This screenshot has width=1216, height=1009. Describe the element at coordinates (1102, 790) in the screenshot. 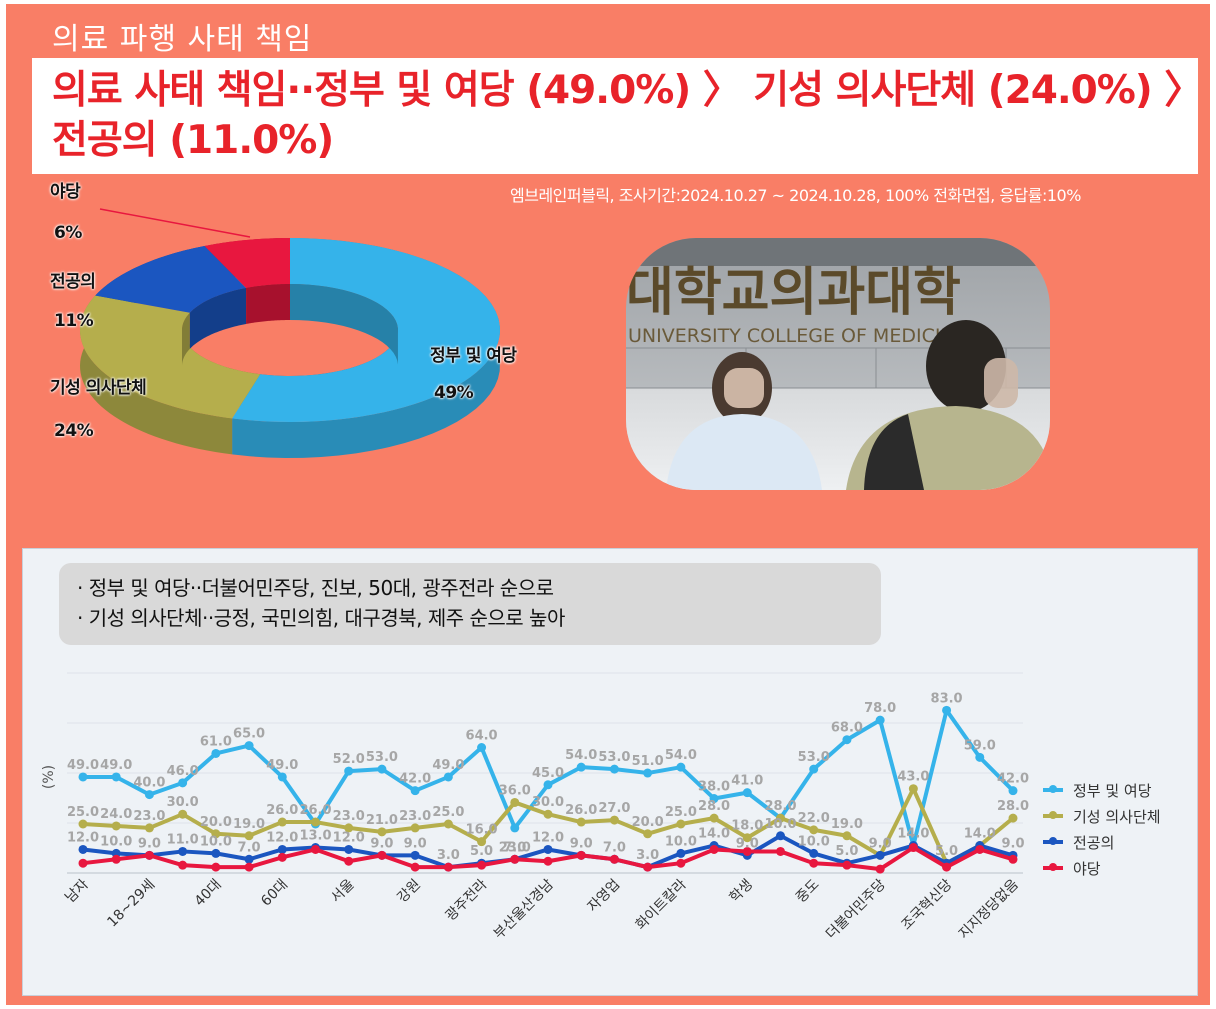

I see `legend-item-gov: 정부 및 여당` at that location.